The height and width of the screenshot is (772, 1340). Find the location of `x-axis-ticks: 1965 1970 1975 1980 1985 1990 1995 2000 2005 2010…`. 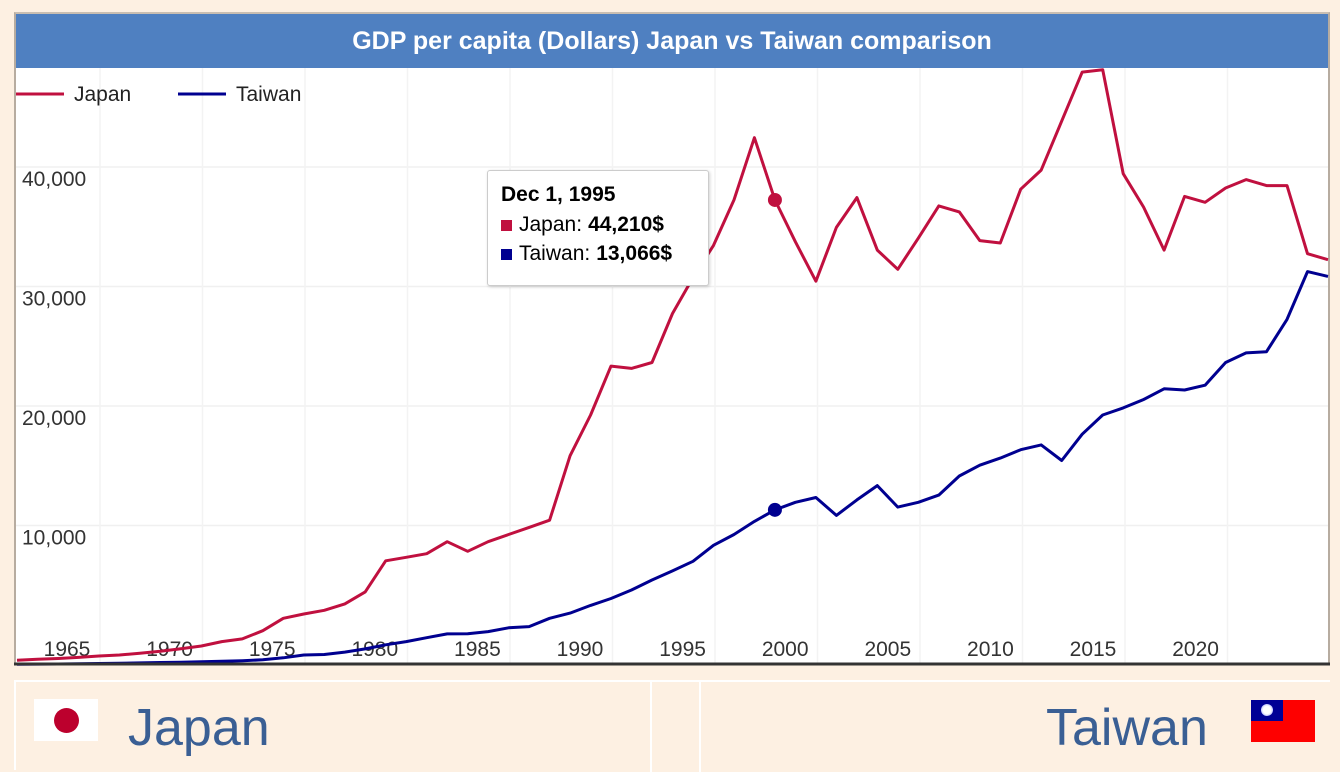

x-axis-ticks: 1965 1970 1975 1980 1985 1990 1995 2000 2005 2010… is located at coordinates (631, 649).